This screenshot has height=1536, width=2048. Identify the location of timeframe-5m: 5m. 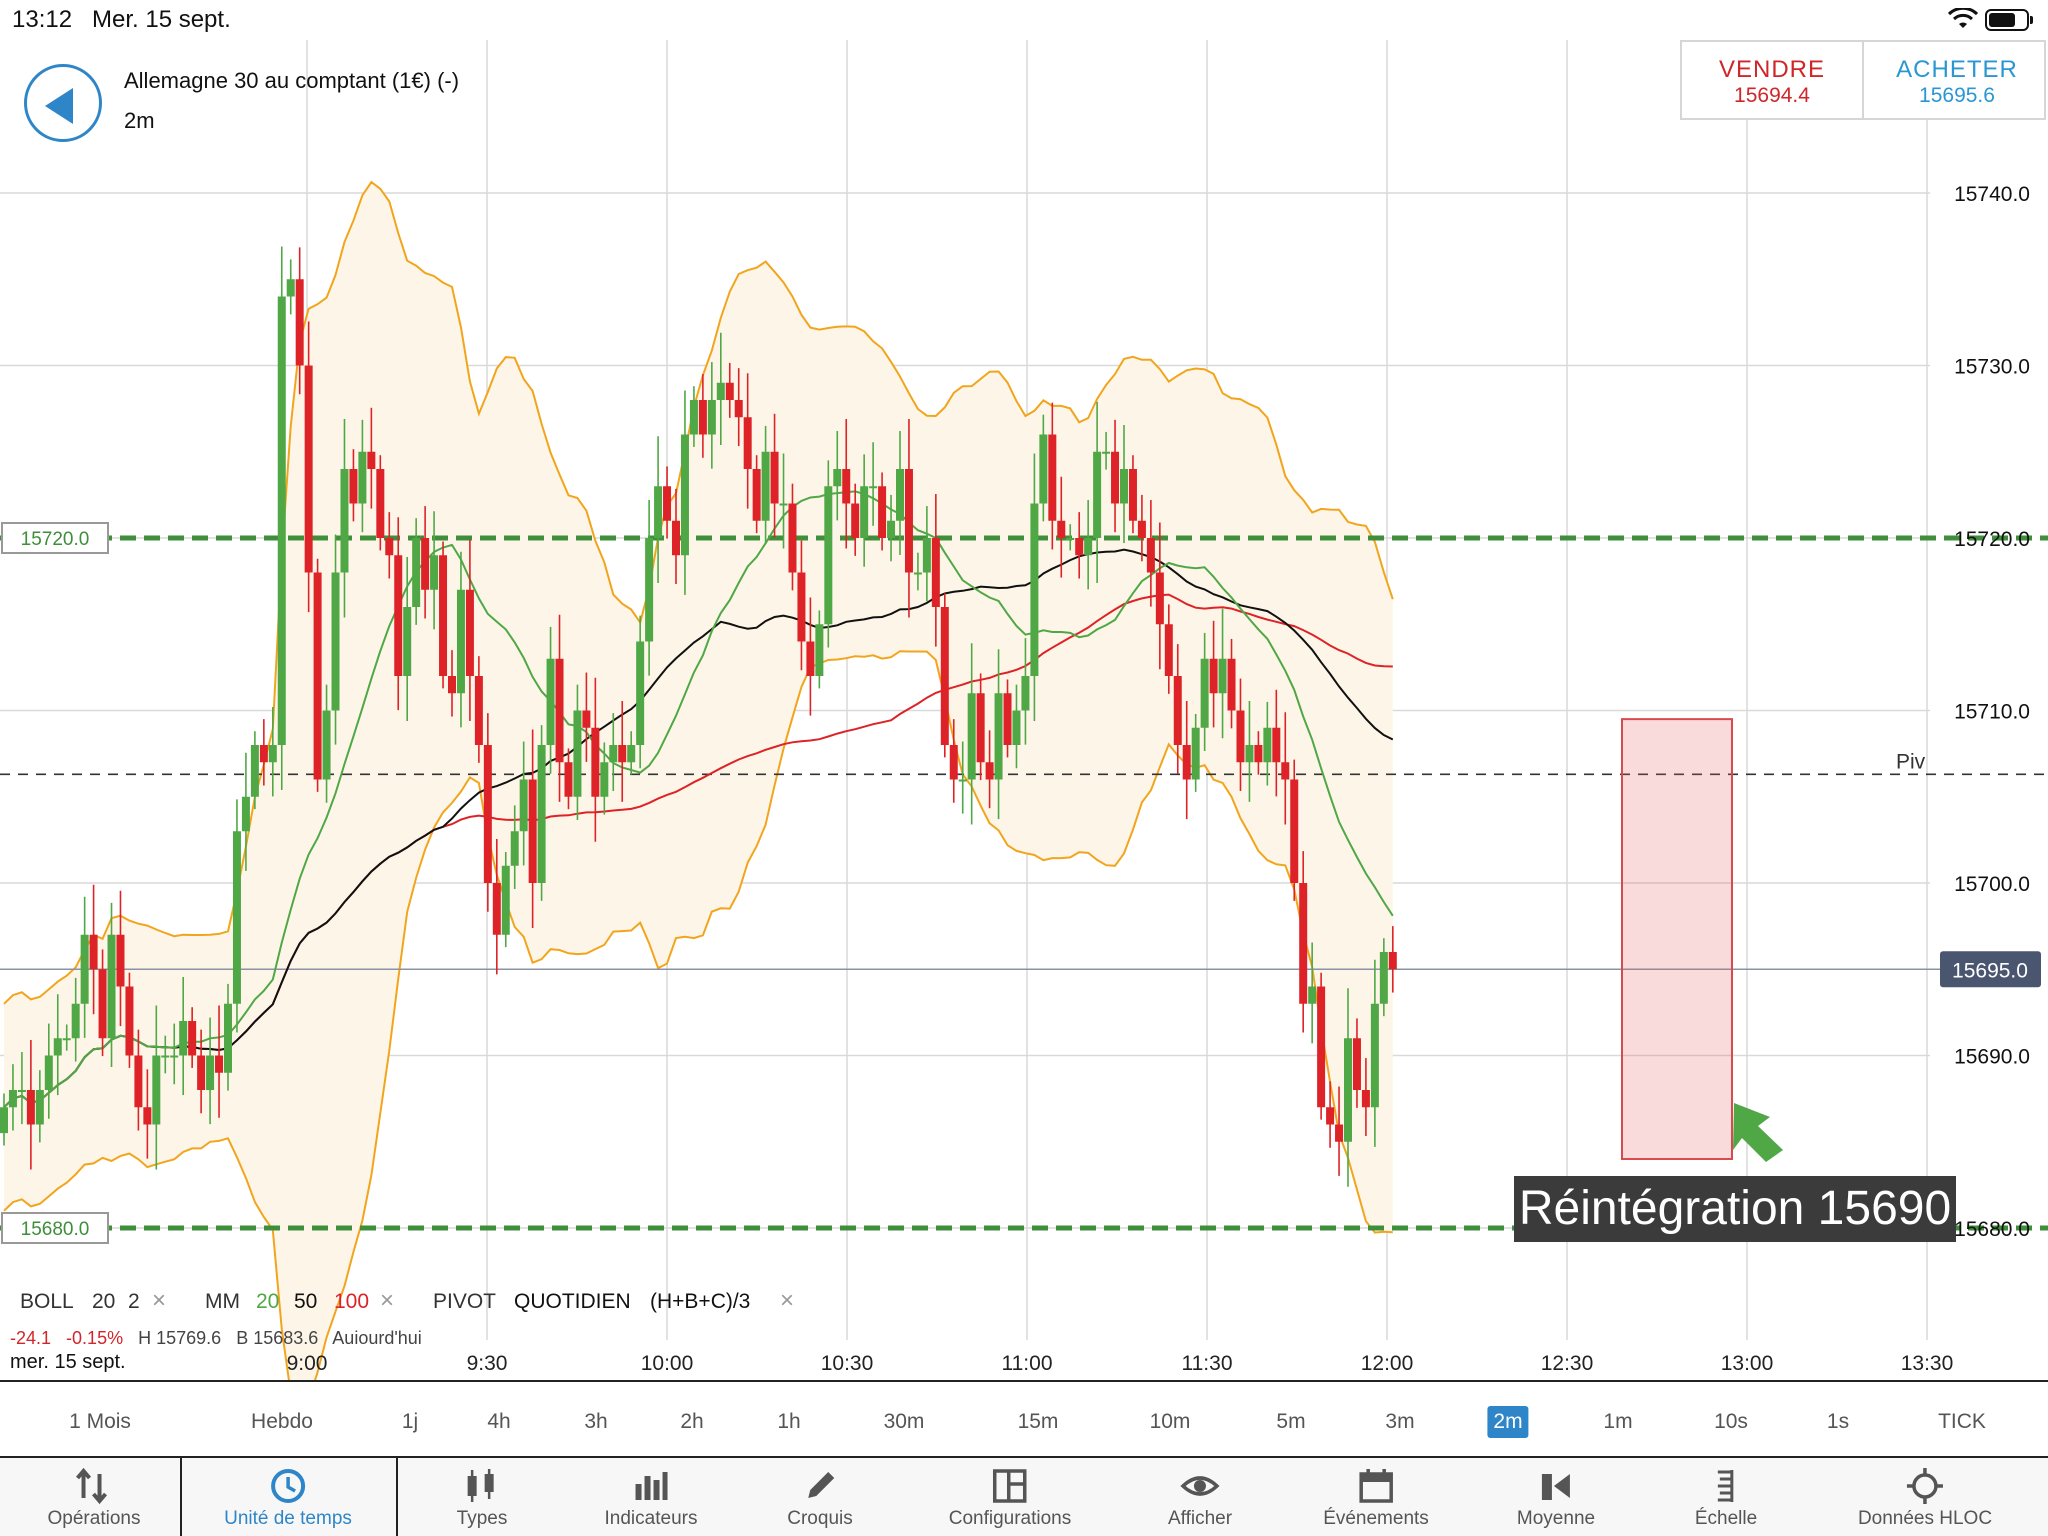
(1291, 1421).